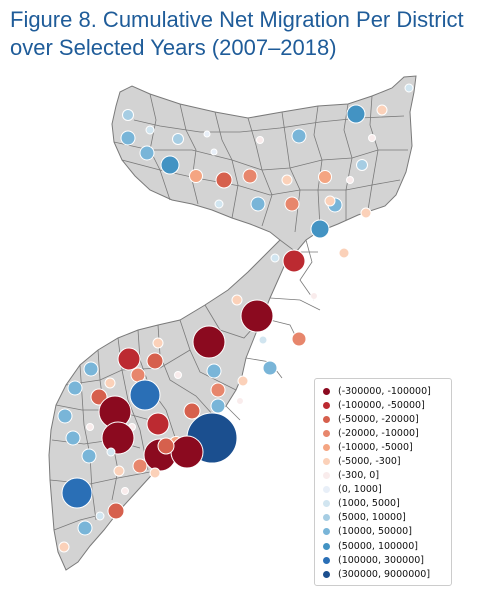 The height and width of the screenshot is (608, 500). I want to click on figure-title-line-2: over Selected Years (2007–2018), so click(173, 47).